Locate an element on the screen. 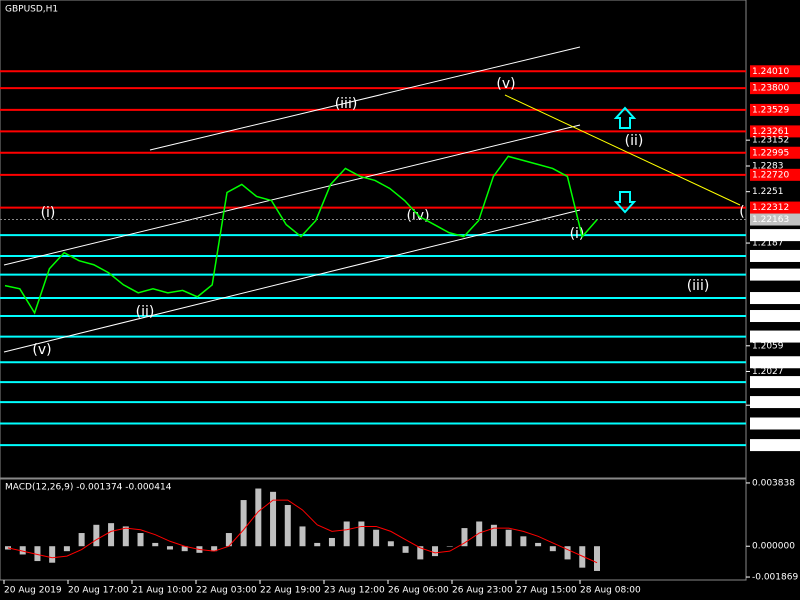  time-label: 20 Aug 2019 is located at coordinates (33, 591).